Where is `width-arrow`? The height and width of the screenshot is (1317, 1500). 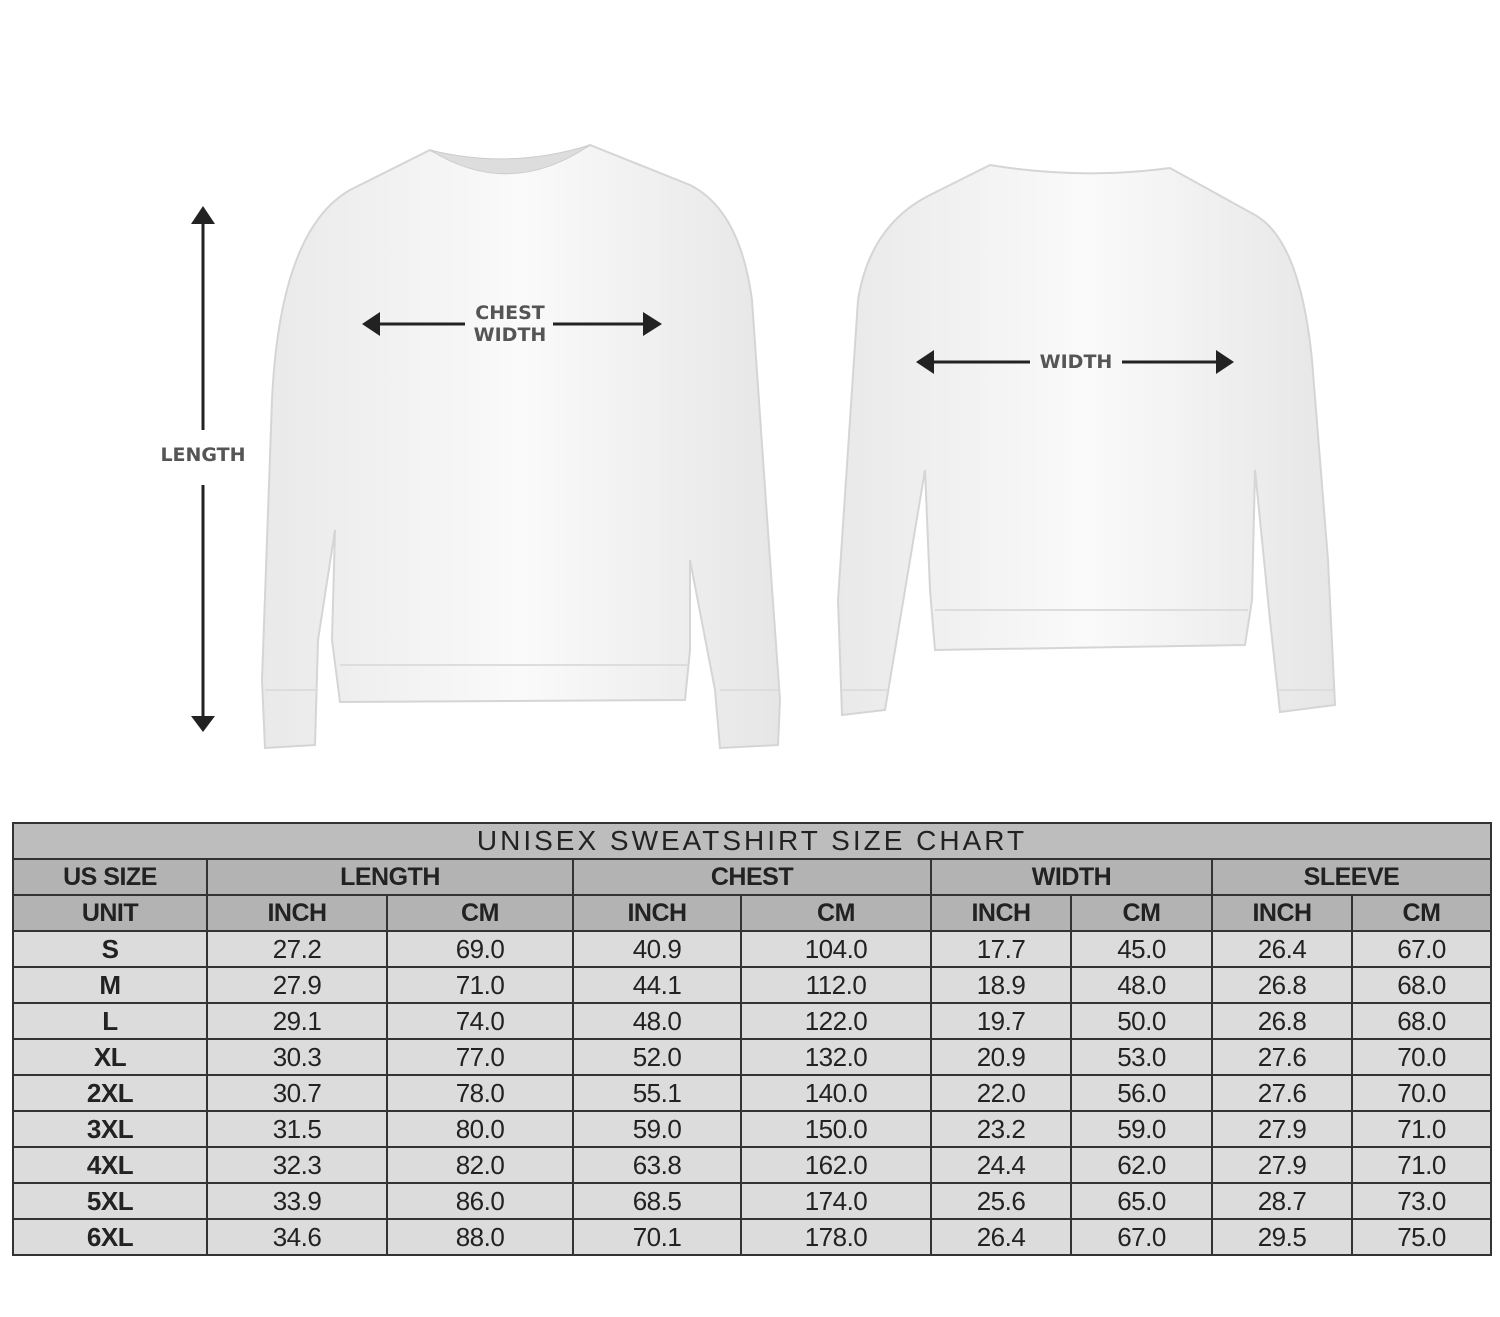 width-arrow is located at coordinates (1075, 362).